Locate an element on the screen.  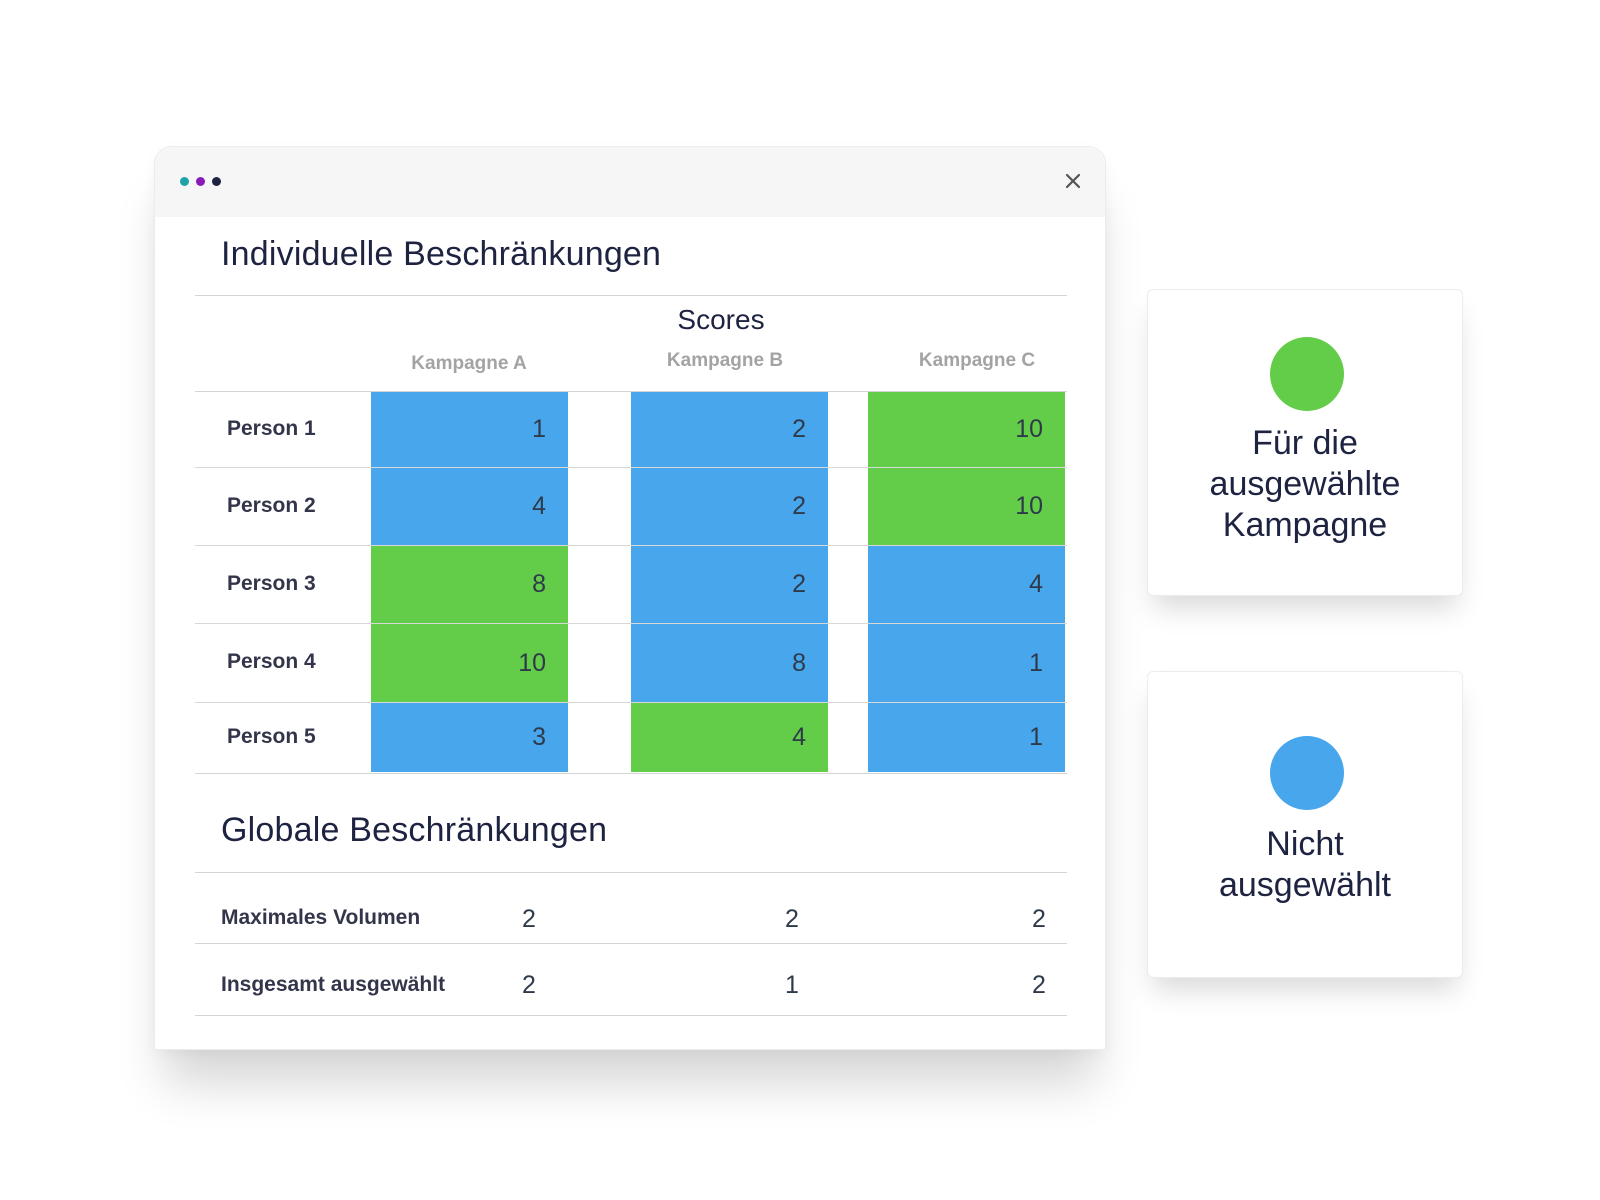
individual-constraints-title: Individuelle Beschränkungen is located at coordinates (441, 254).